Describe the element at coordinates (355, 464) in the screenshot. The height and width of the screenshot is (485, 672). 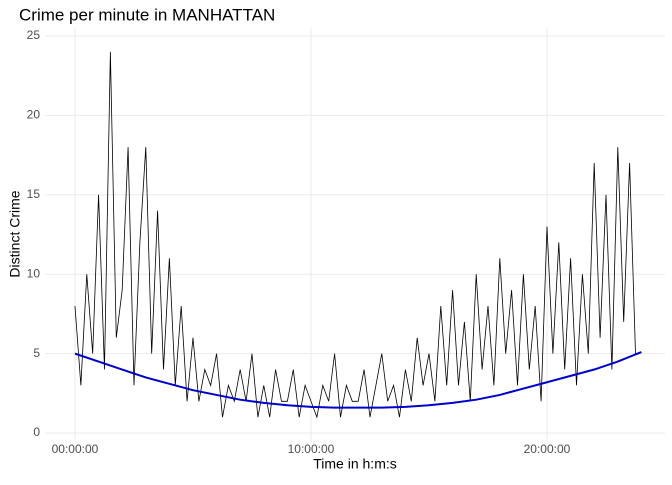
I see `x-axis-label: Time in h:m:s` at that location.